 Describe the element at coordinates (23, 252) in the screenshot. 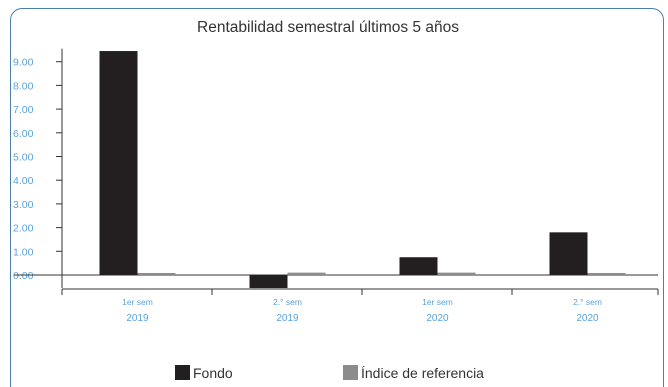

I see `y-tick-label: 1.00` at that location.